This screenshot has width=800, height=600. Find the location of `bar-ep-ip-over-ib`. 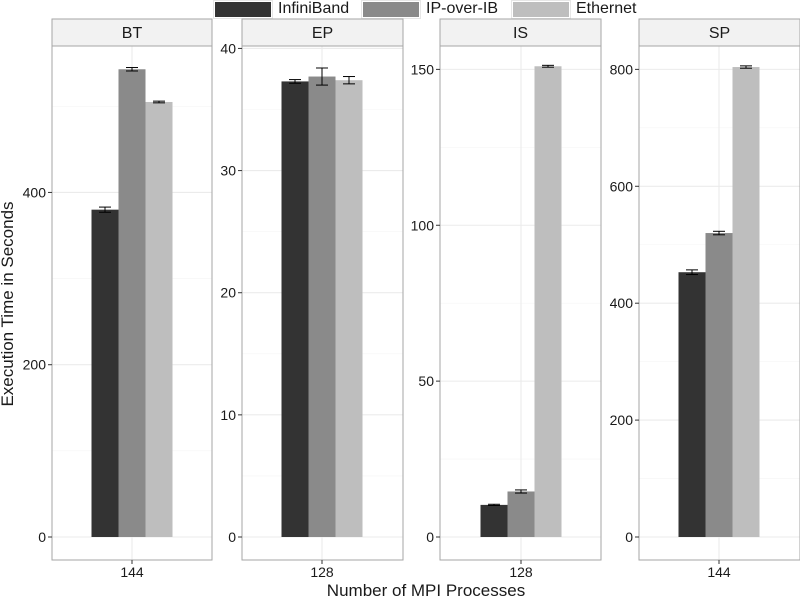

bar-ep-ip-over-ib is located at coordinates (322, 307).